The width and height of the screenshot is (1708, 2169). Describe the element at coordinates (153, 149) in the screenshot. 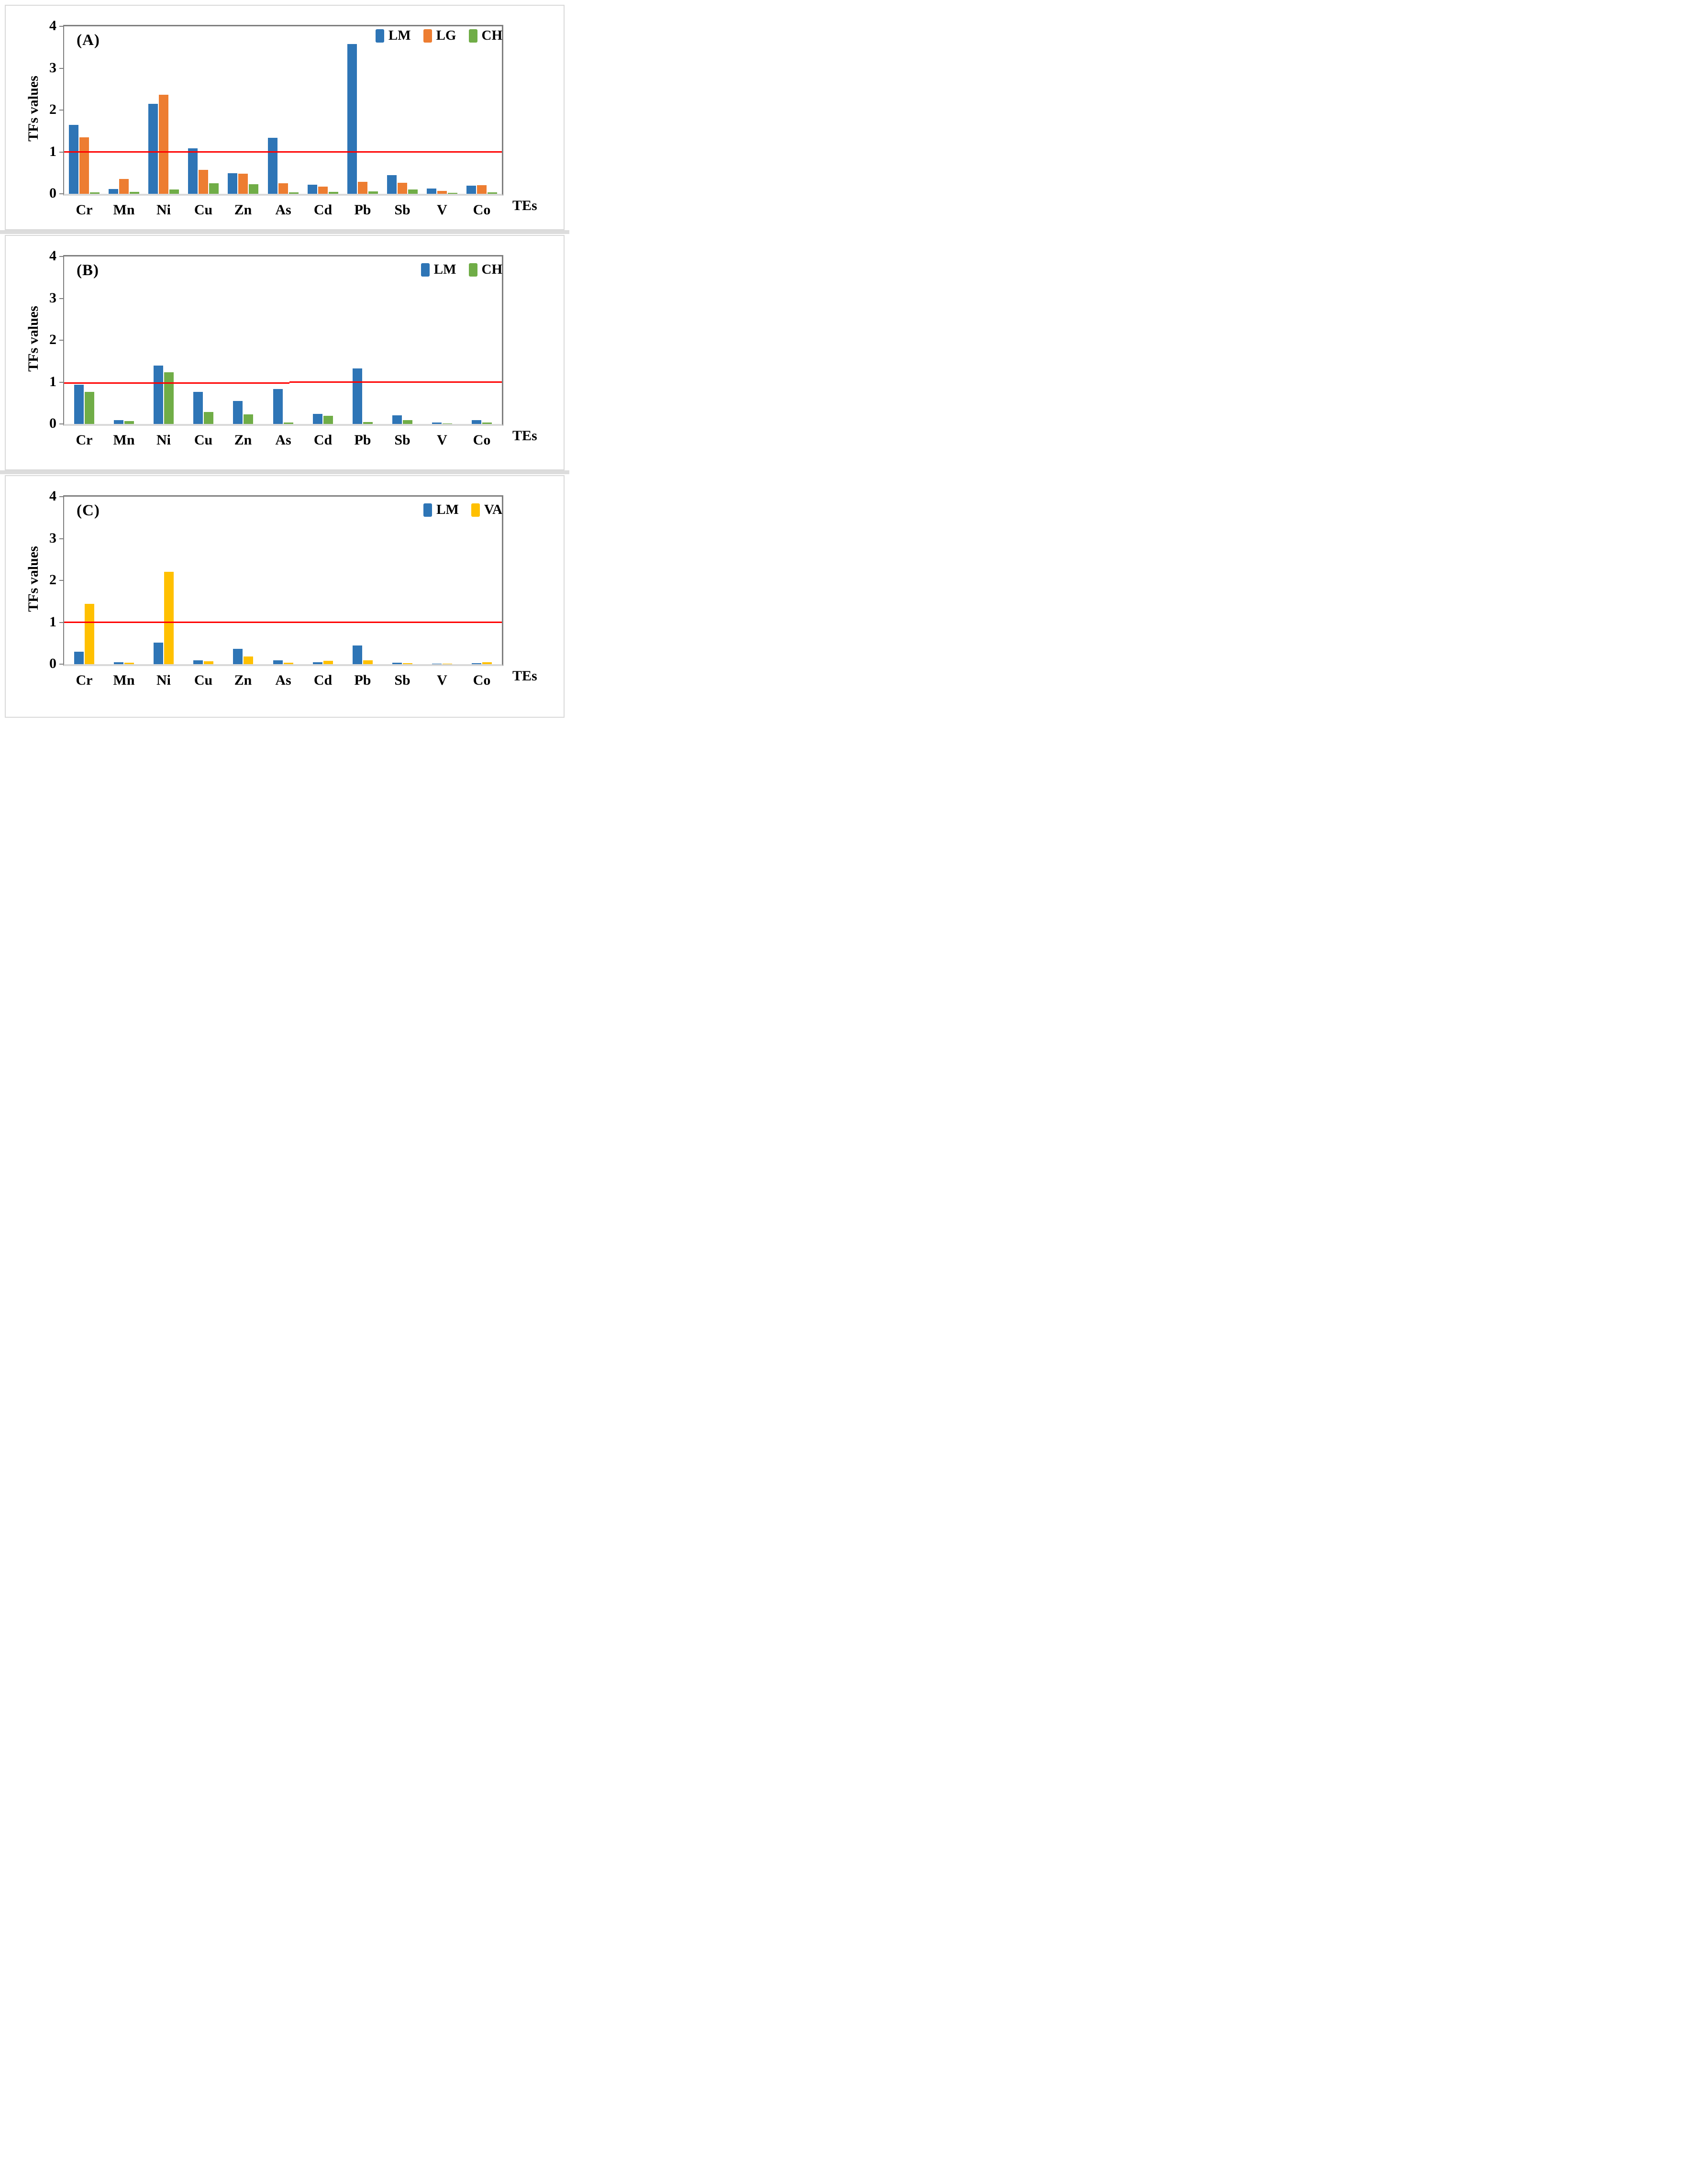

I see `bar-a-lm-ni` at that location.